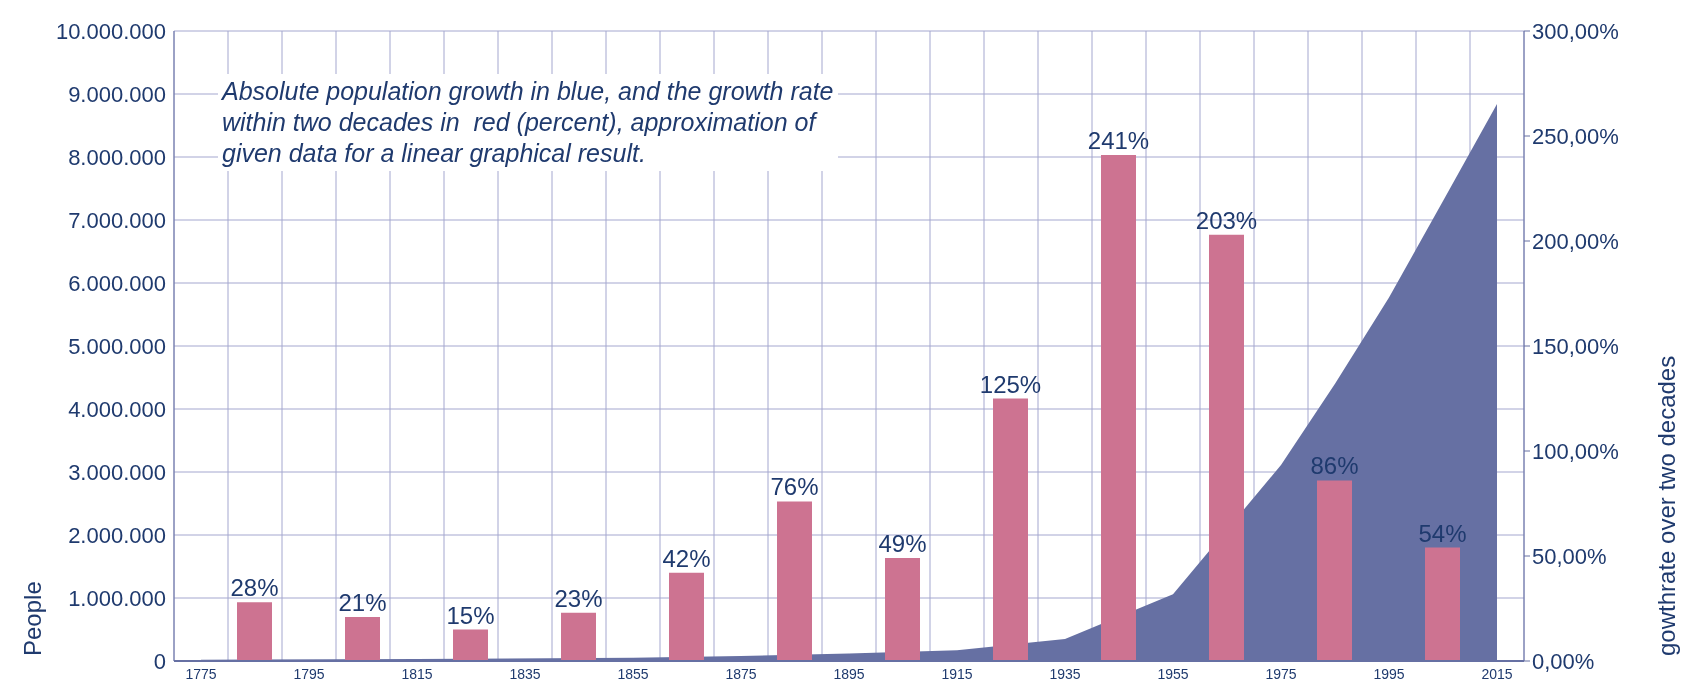 The width and height of the screenshot is (1688, 688). I want to click on y-tick-label: 0, so click(159, 661).